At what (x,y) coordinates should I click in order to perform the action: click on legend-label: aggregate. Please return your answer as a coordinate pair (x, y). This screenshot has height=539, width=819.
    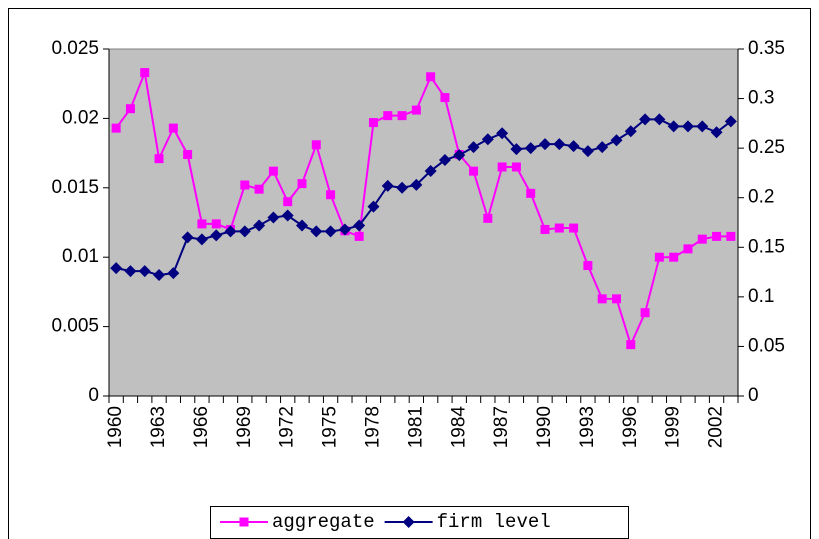
    Looking at the image, I should click on (323, 522).